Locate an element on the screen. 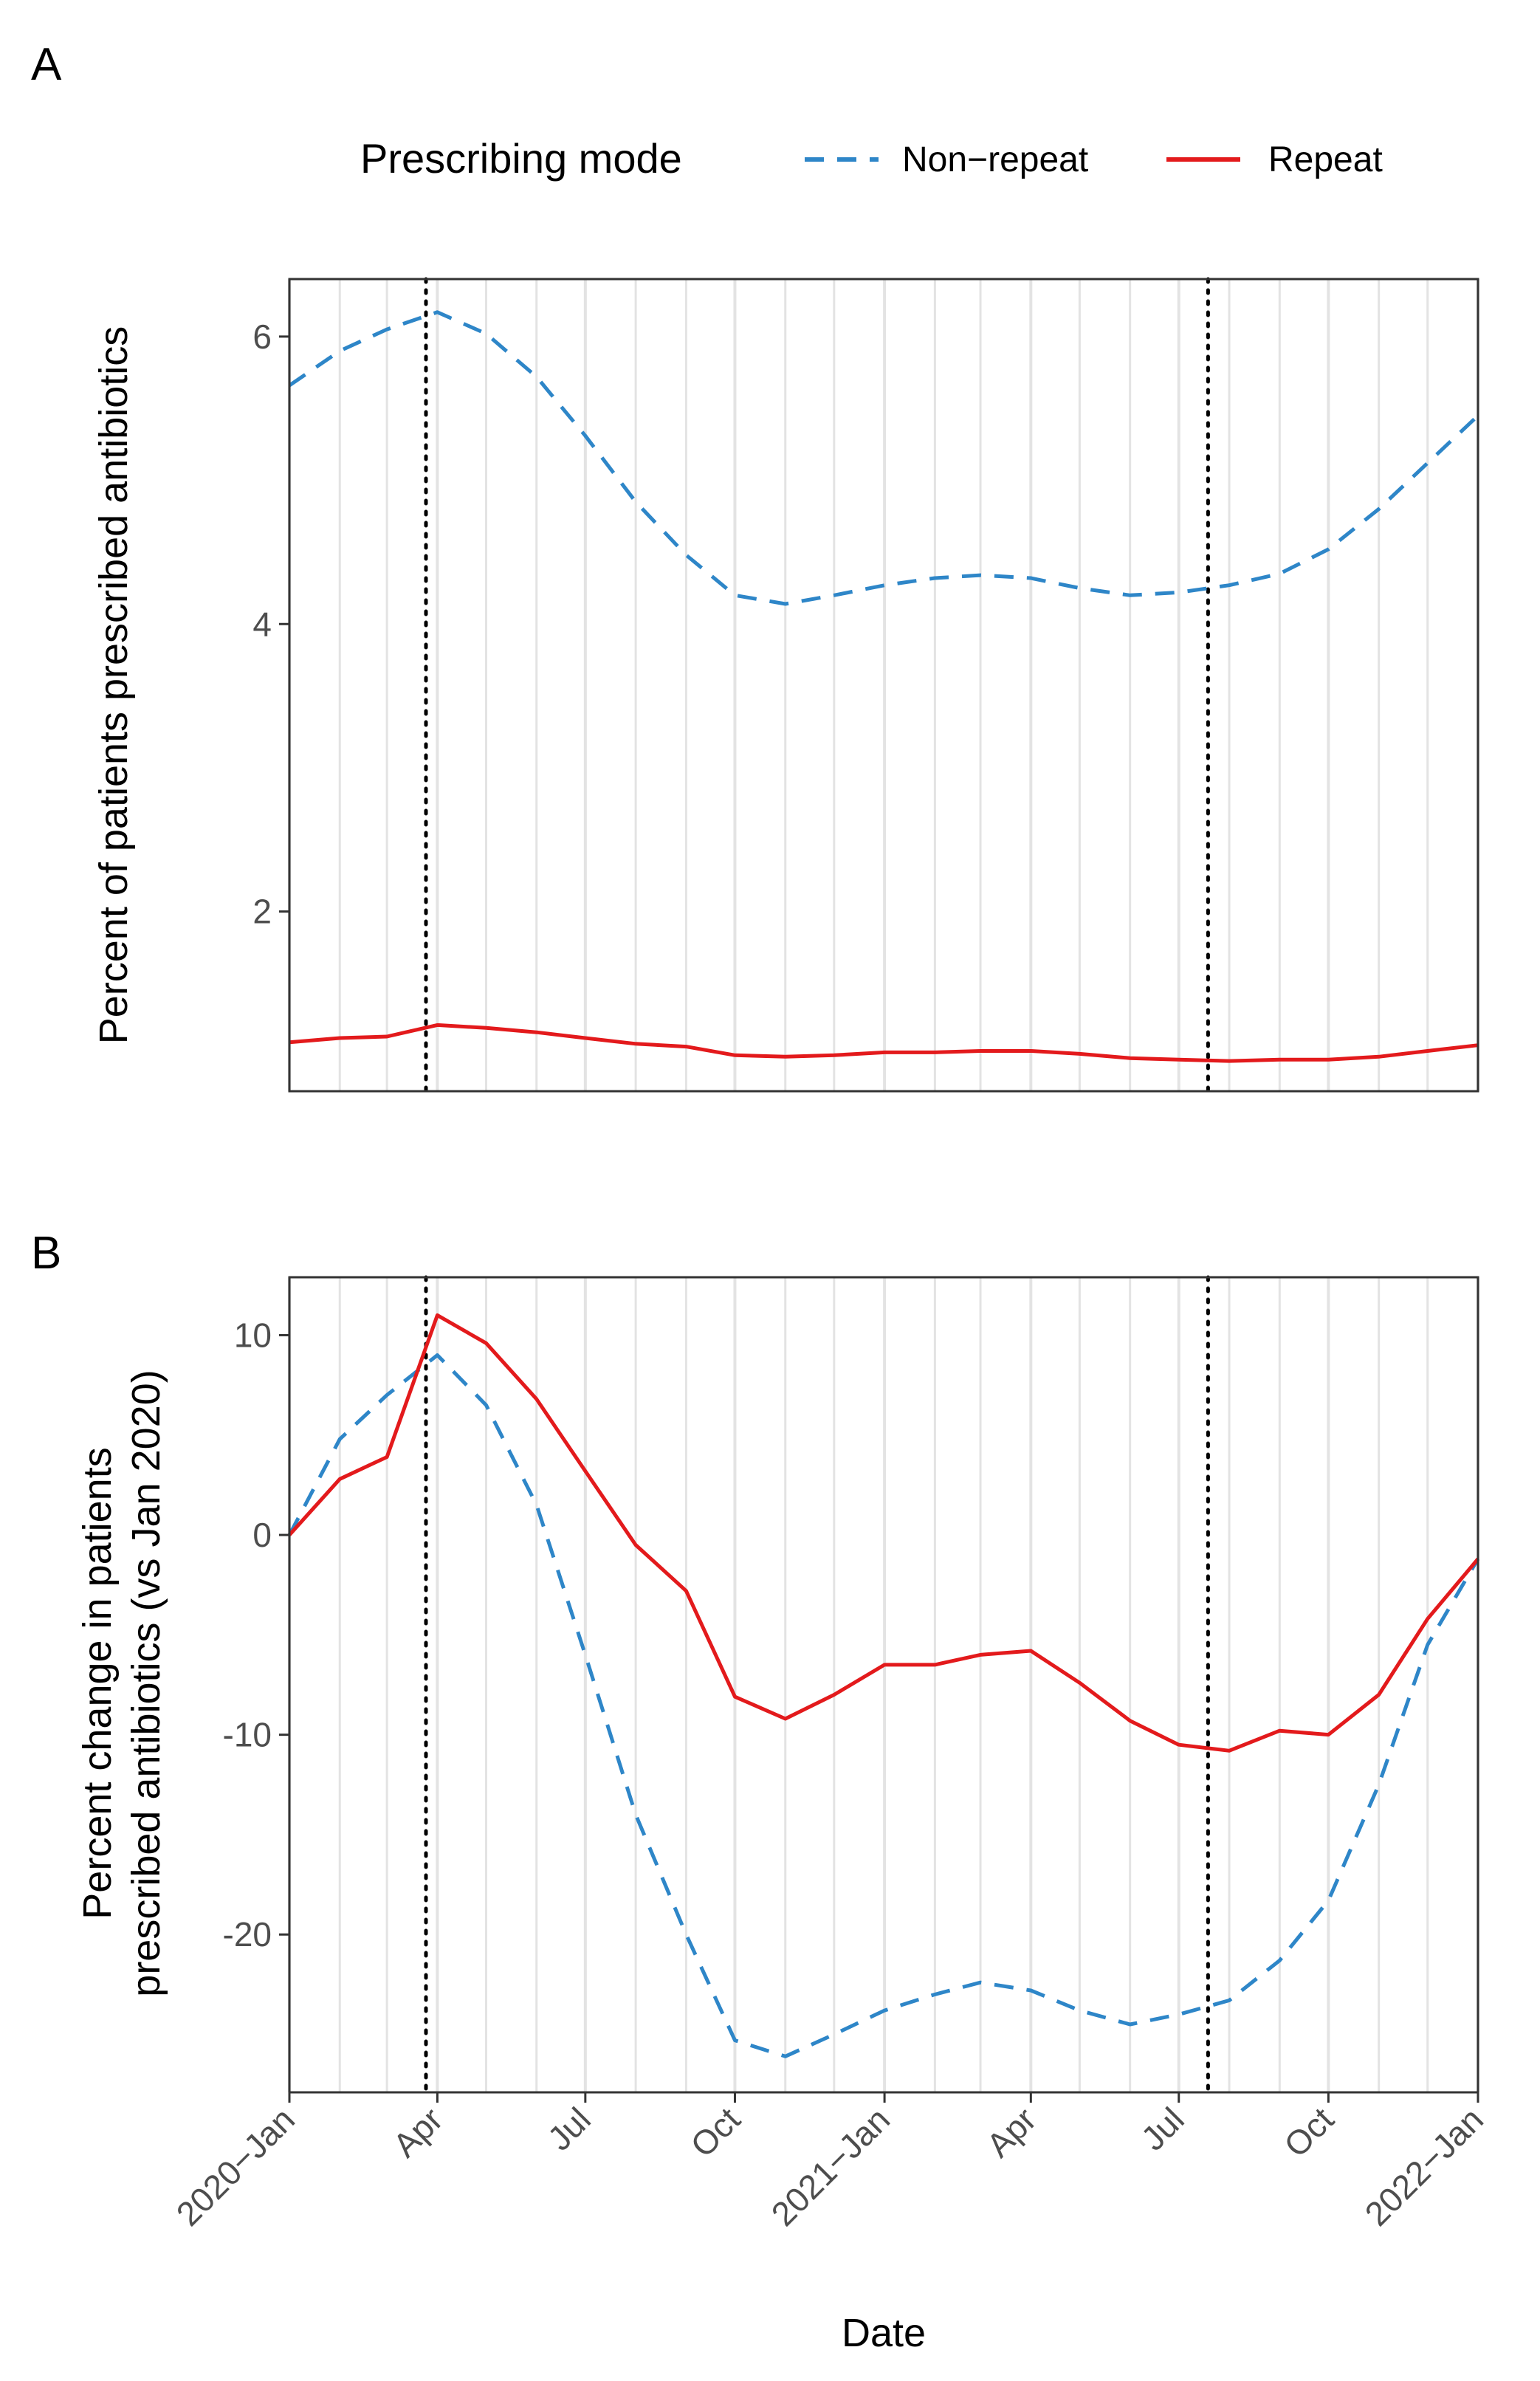  legend-label-non-repeat: Non−repeat is located at coordinates (995, 159).